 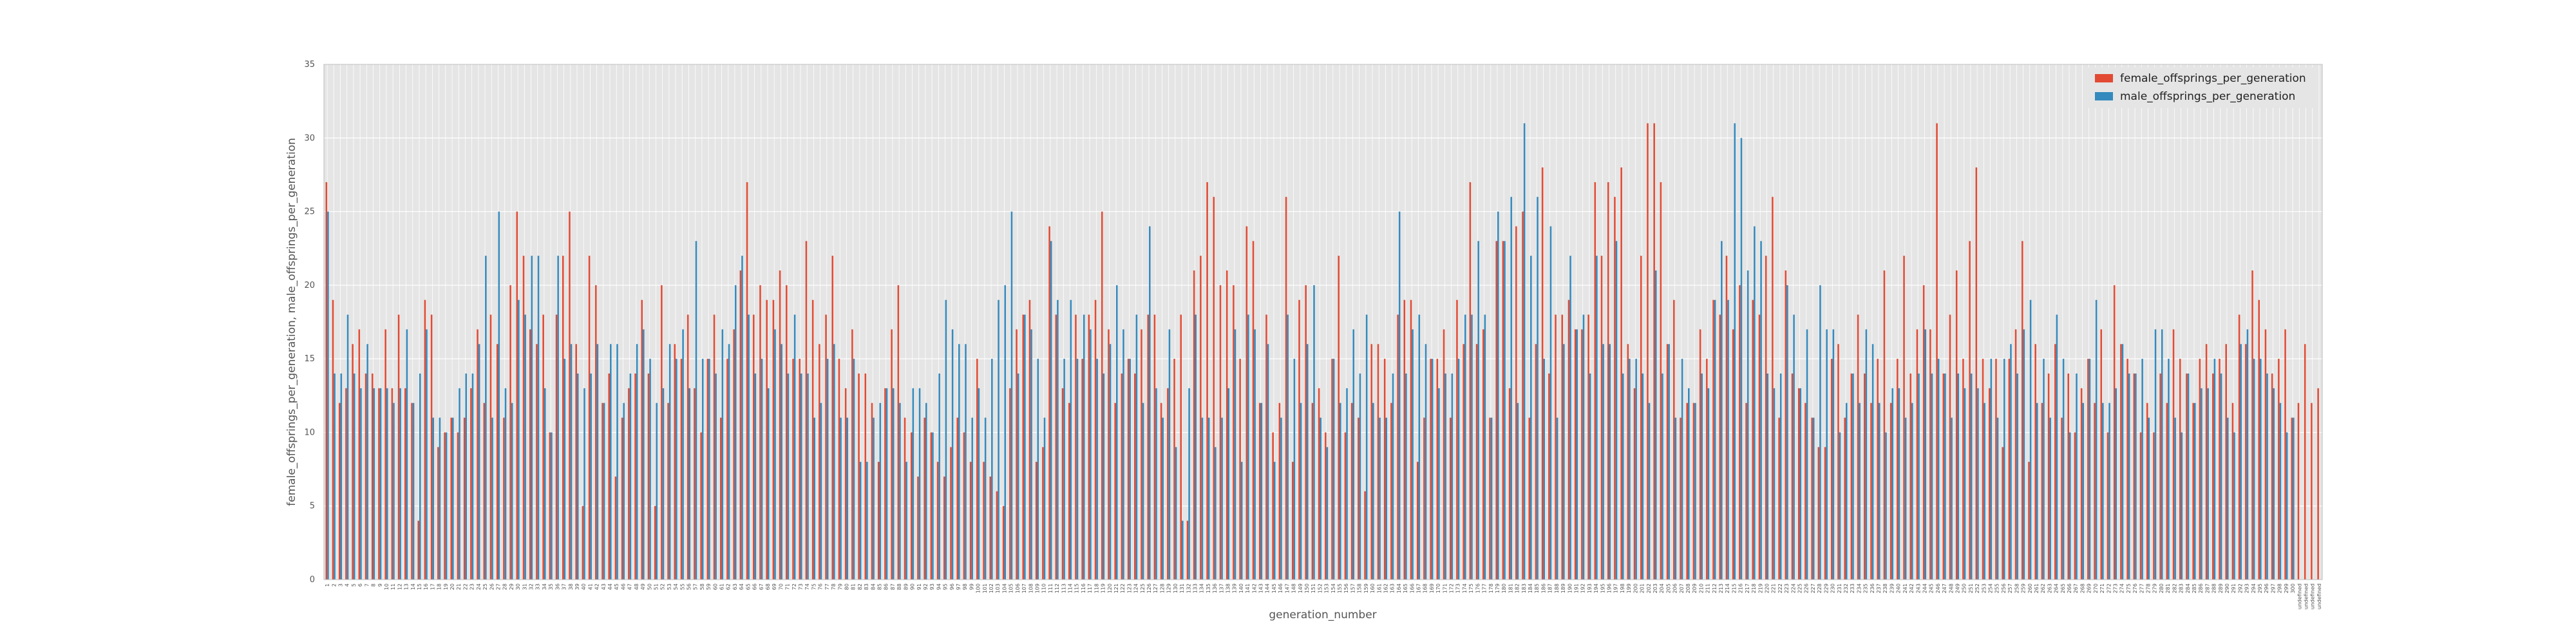 I want to click on x-tick-label: 103, so click(x=998, y=588).